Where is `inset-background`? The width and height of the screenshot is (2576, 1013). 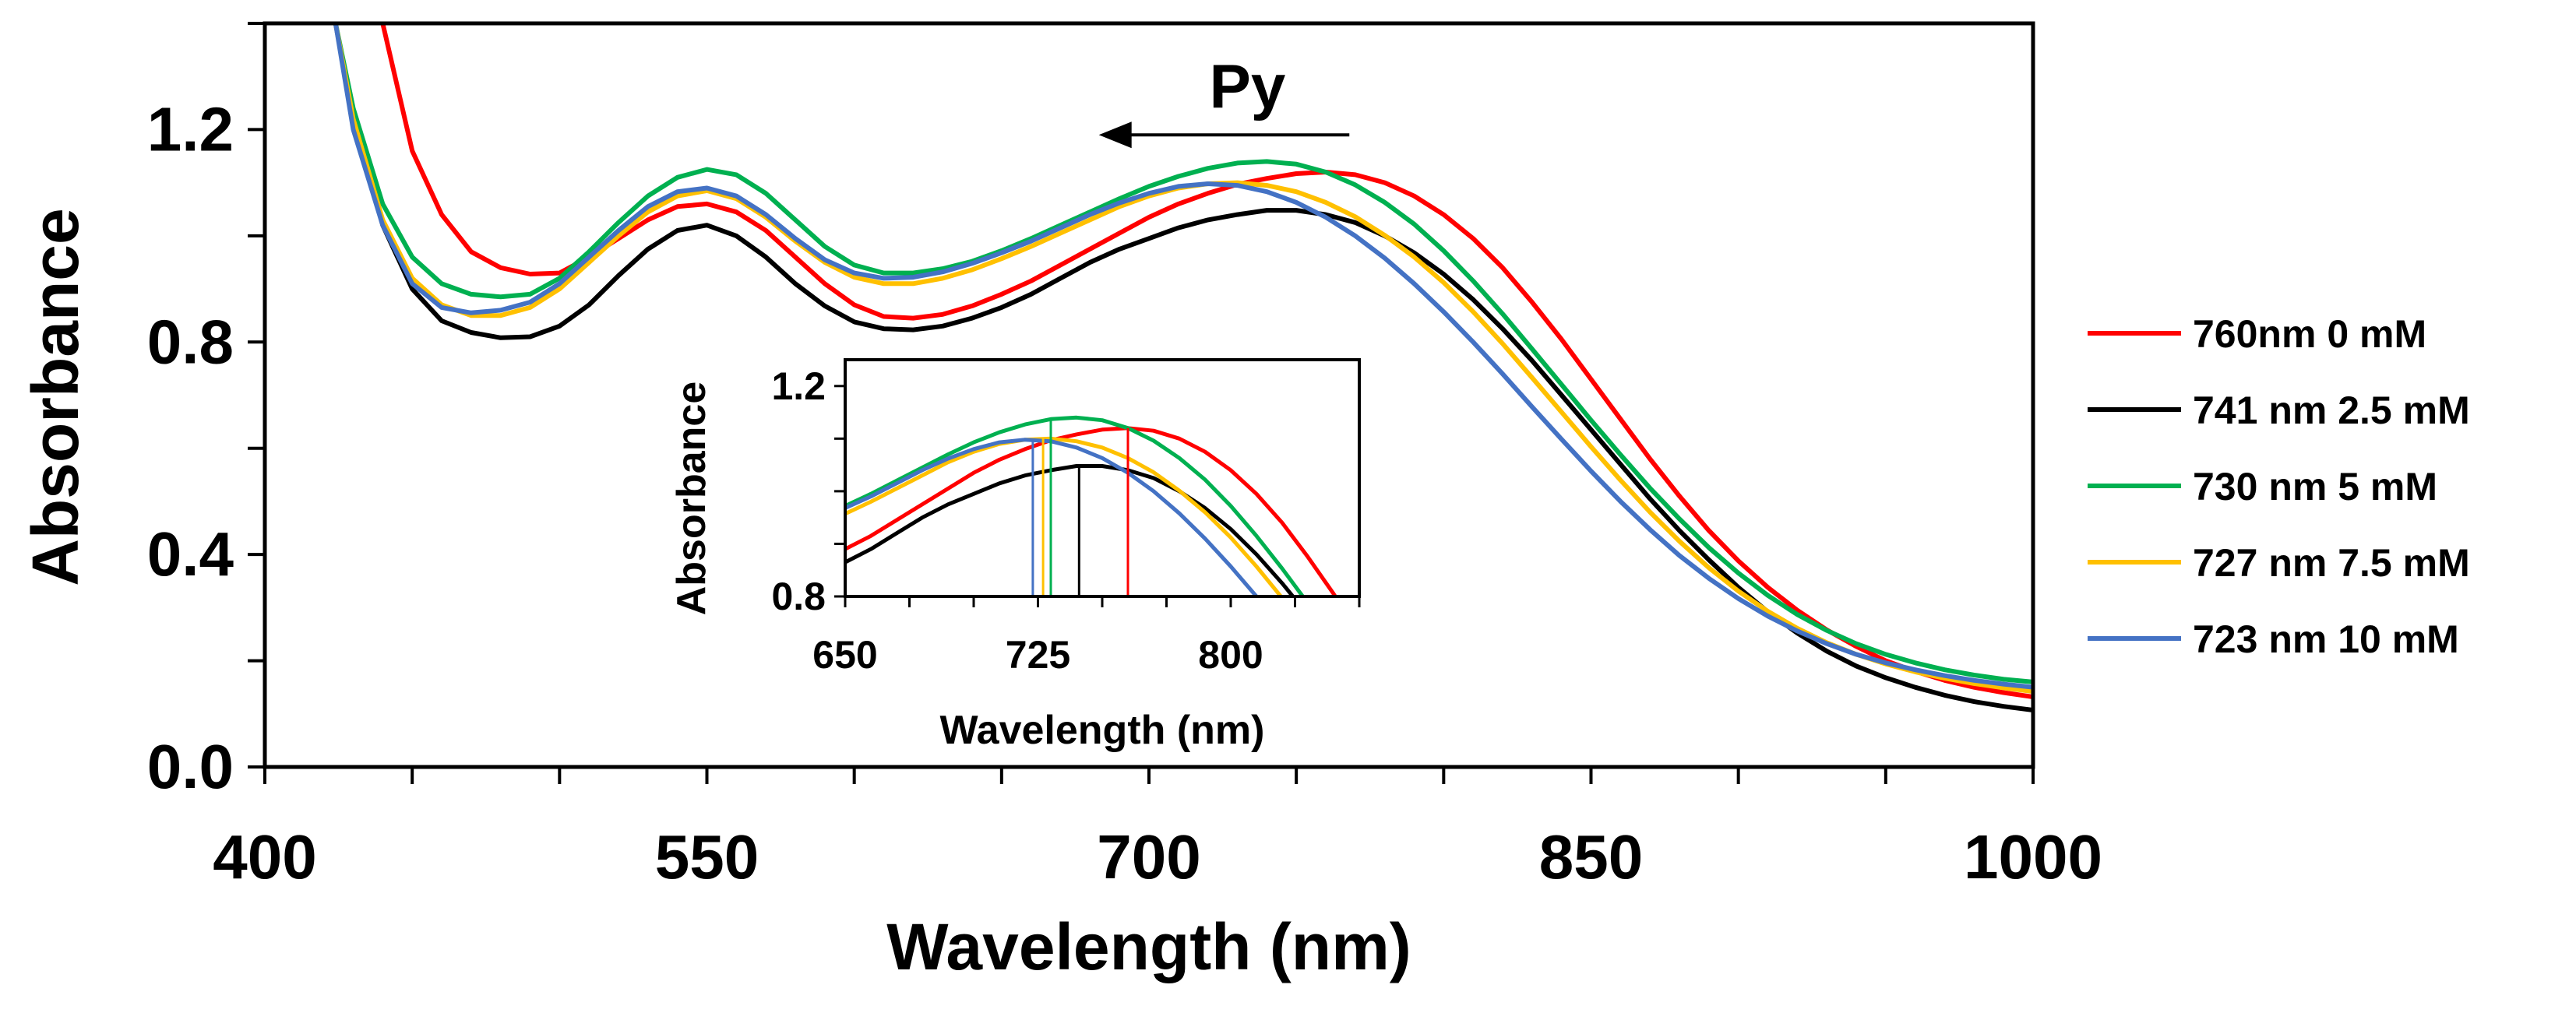 inset-background is located at coordinates (1102, 478).